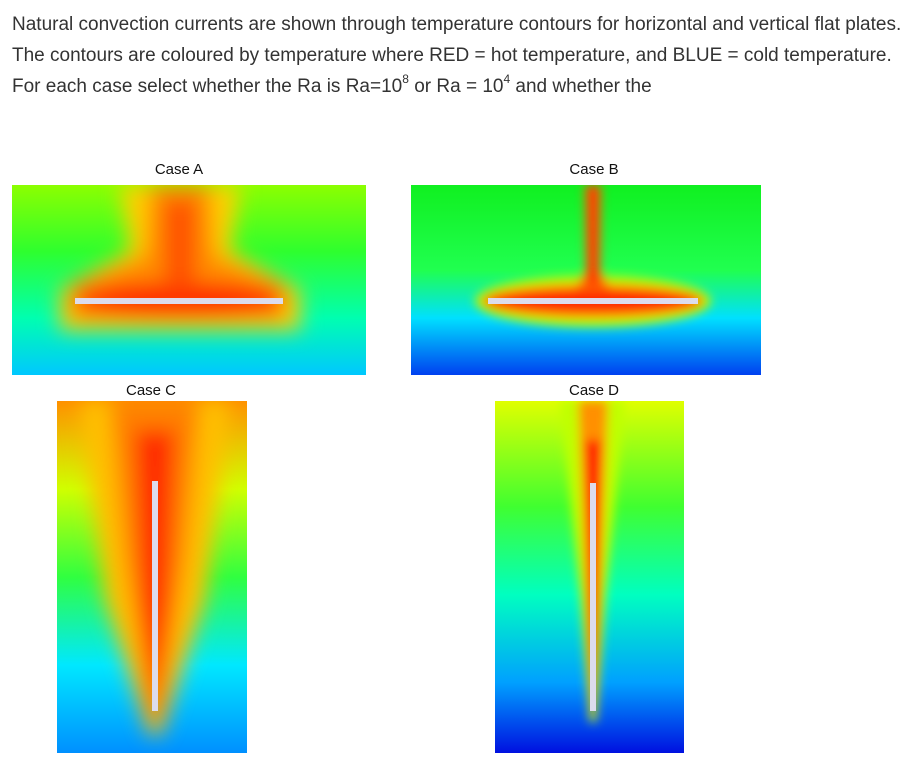  What do you see at coordinates (594, 390) in the screenshot?
I see `case-label: Case D` at bounding box center [594, 390].